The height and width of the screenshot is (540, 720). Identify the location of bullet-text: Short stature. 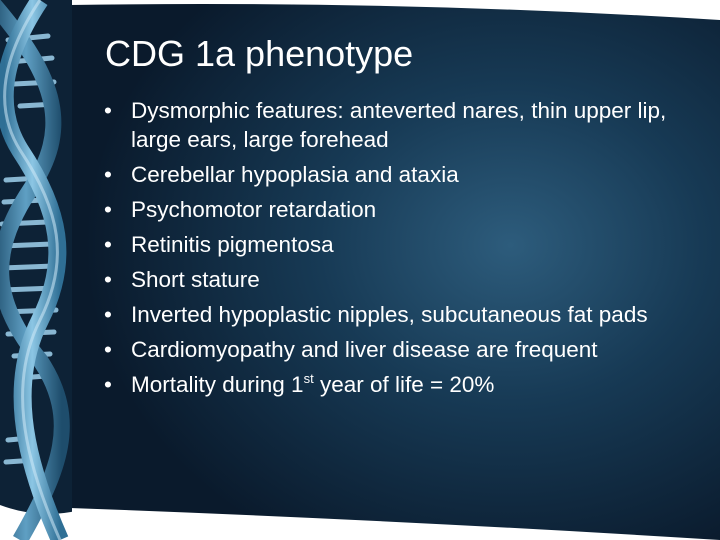
(195, 279).